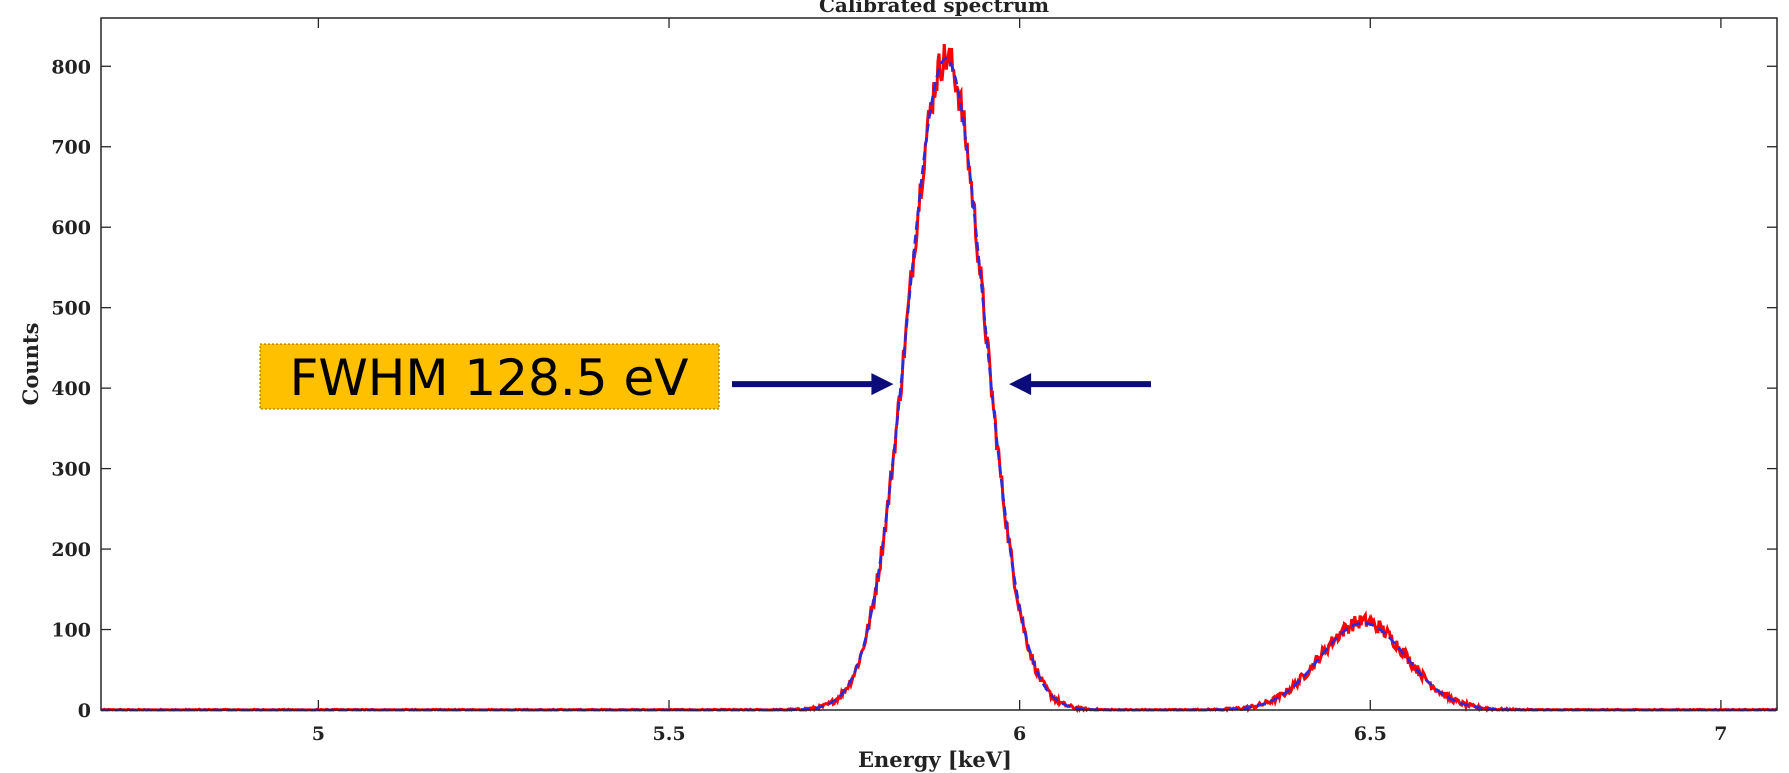  Describe the element at coordinates (882, 384) in the screenshot. I see `left-arrow-head` at that location.